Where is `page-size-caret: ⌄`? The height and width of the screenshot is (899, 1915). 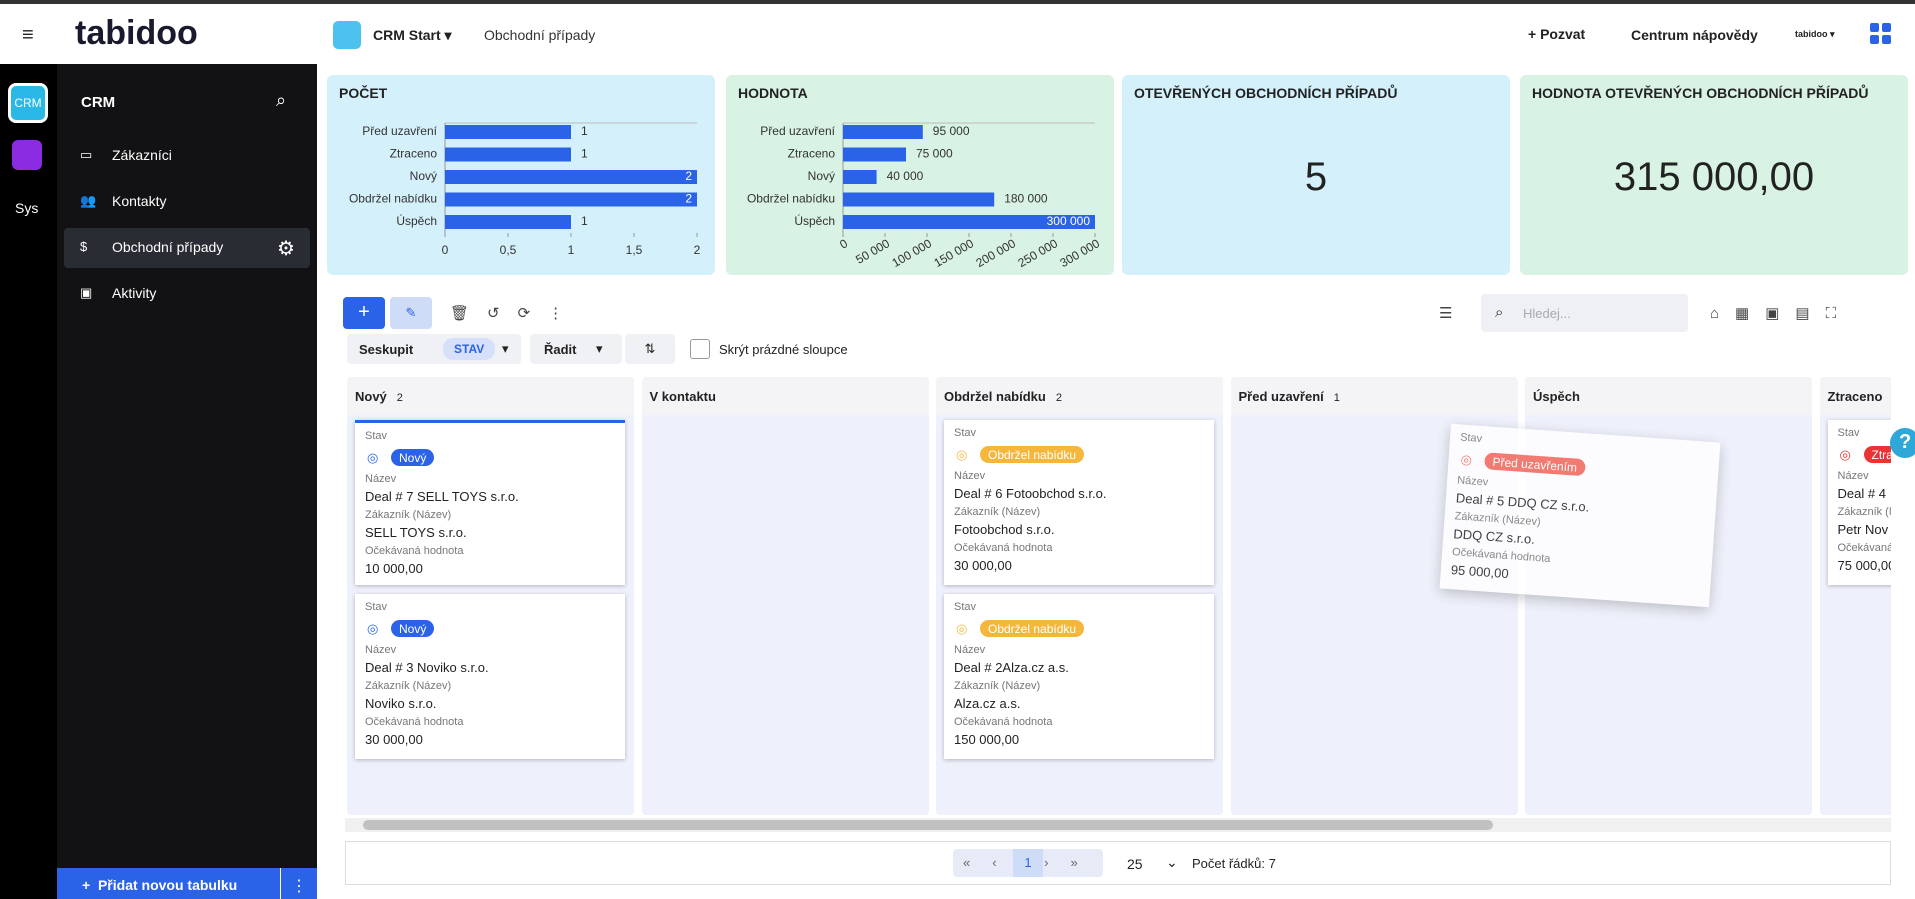 page-size-caret: ⌄ is located at coordinates (1172, 862).